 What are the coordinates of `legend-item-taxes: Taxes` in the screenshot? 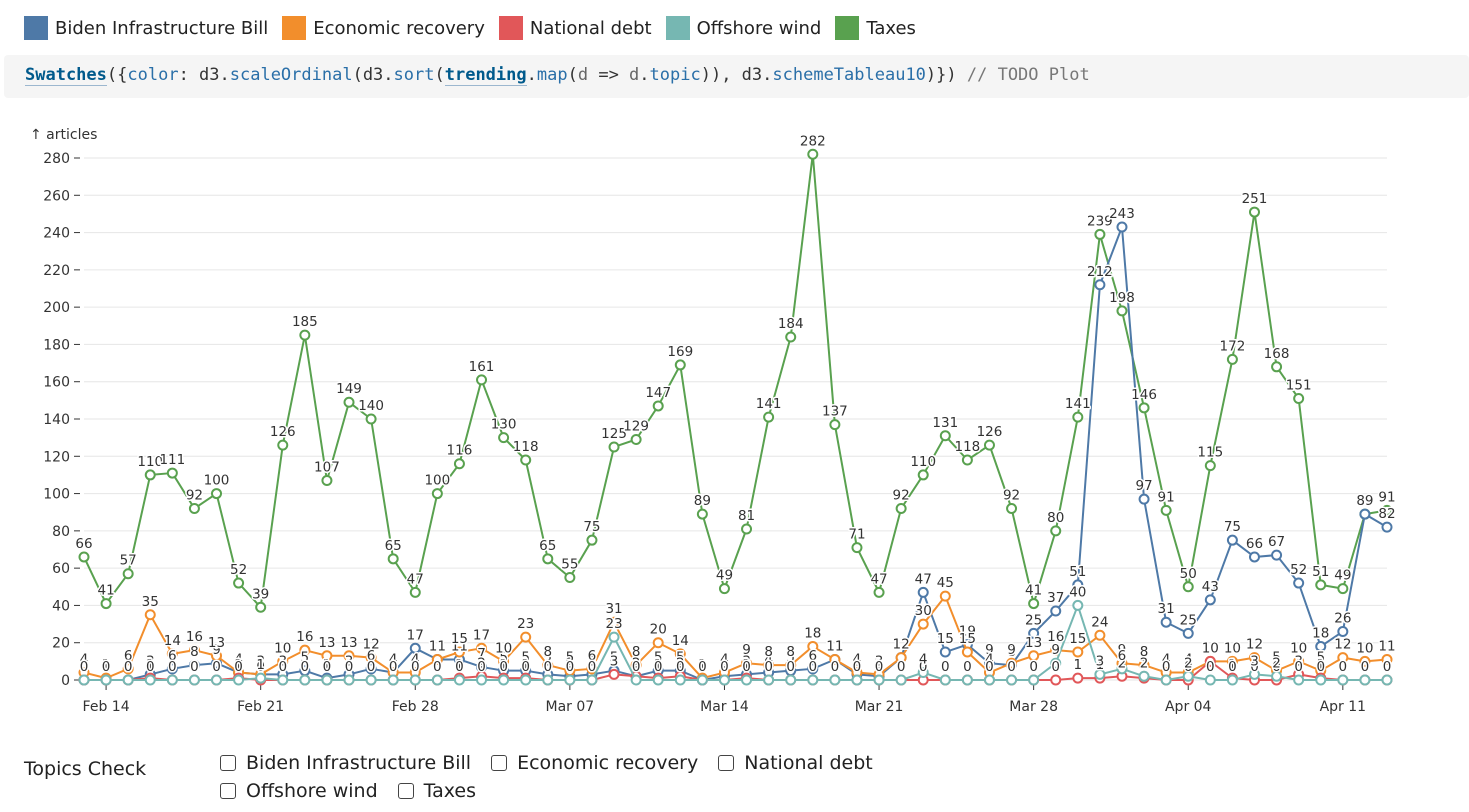 It's located at (875, 28).